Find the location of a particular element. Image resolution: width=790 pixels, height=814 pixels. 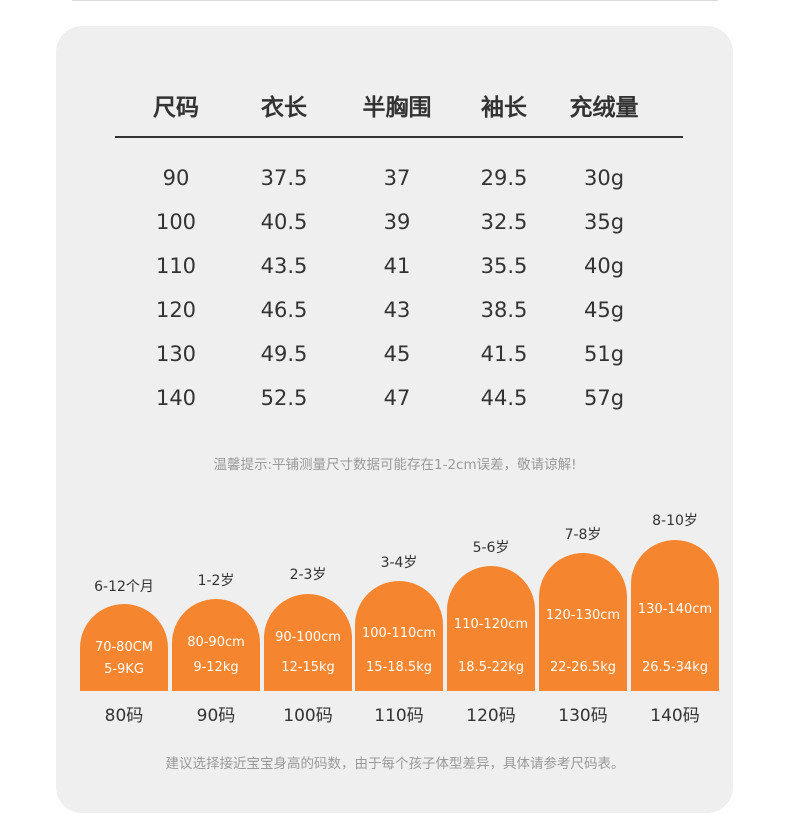

cell-sleeve: 29.5 is located at coordinates (504, 178).